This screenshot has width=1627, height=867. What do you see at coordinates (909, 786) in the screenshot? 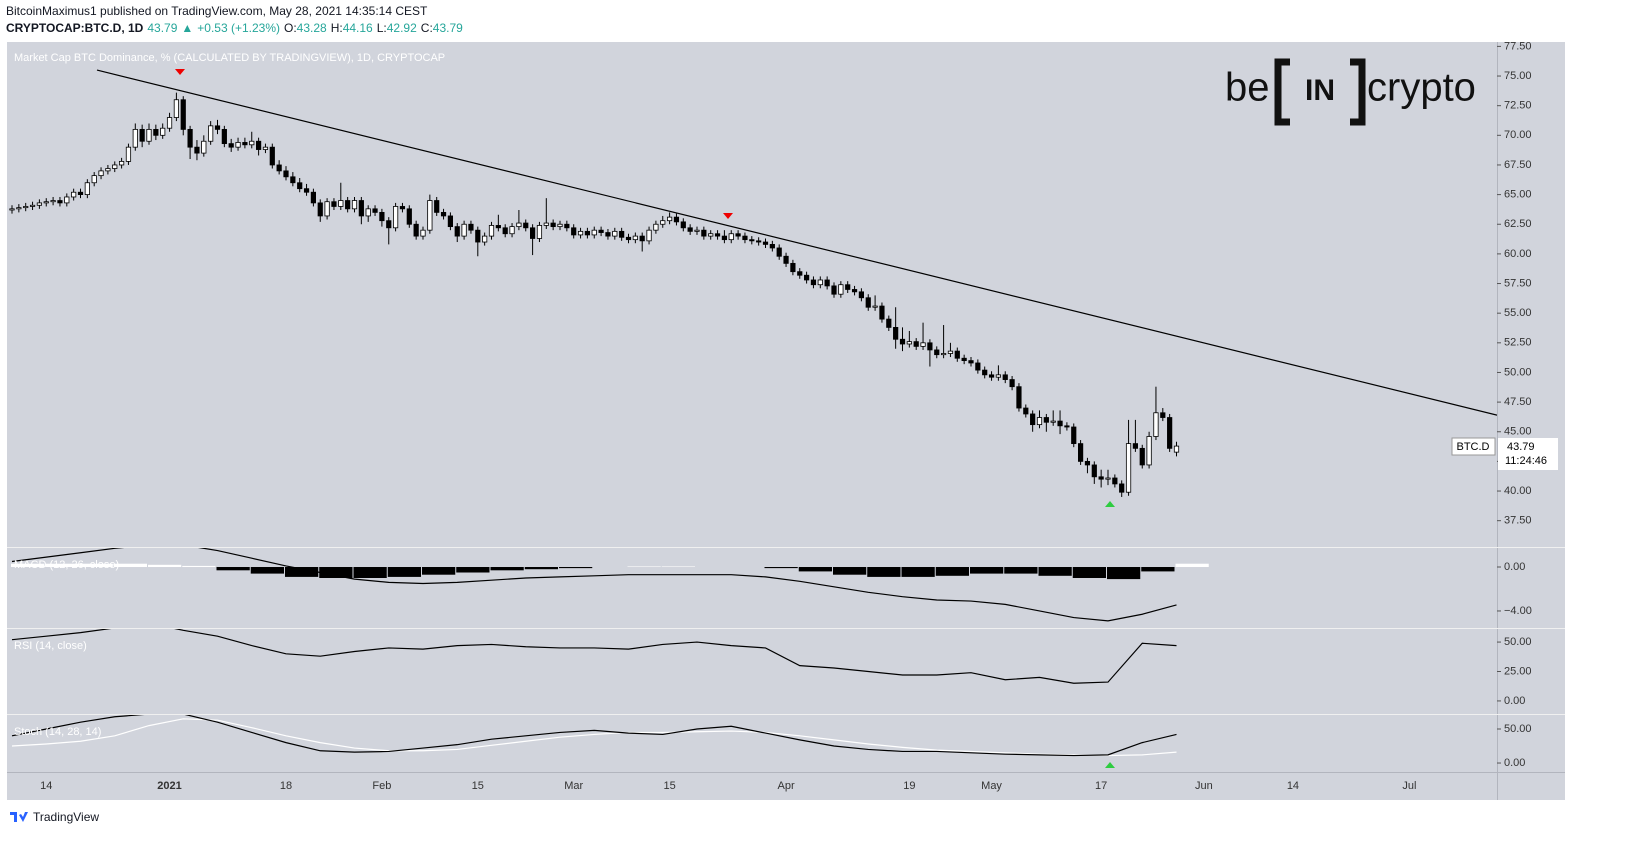
I see `x-tick-label: 19` at bounding box center [909, 786].